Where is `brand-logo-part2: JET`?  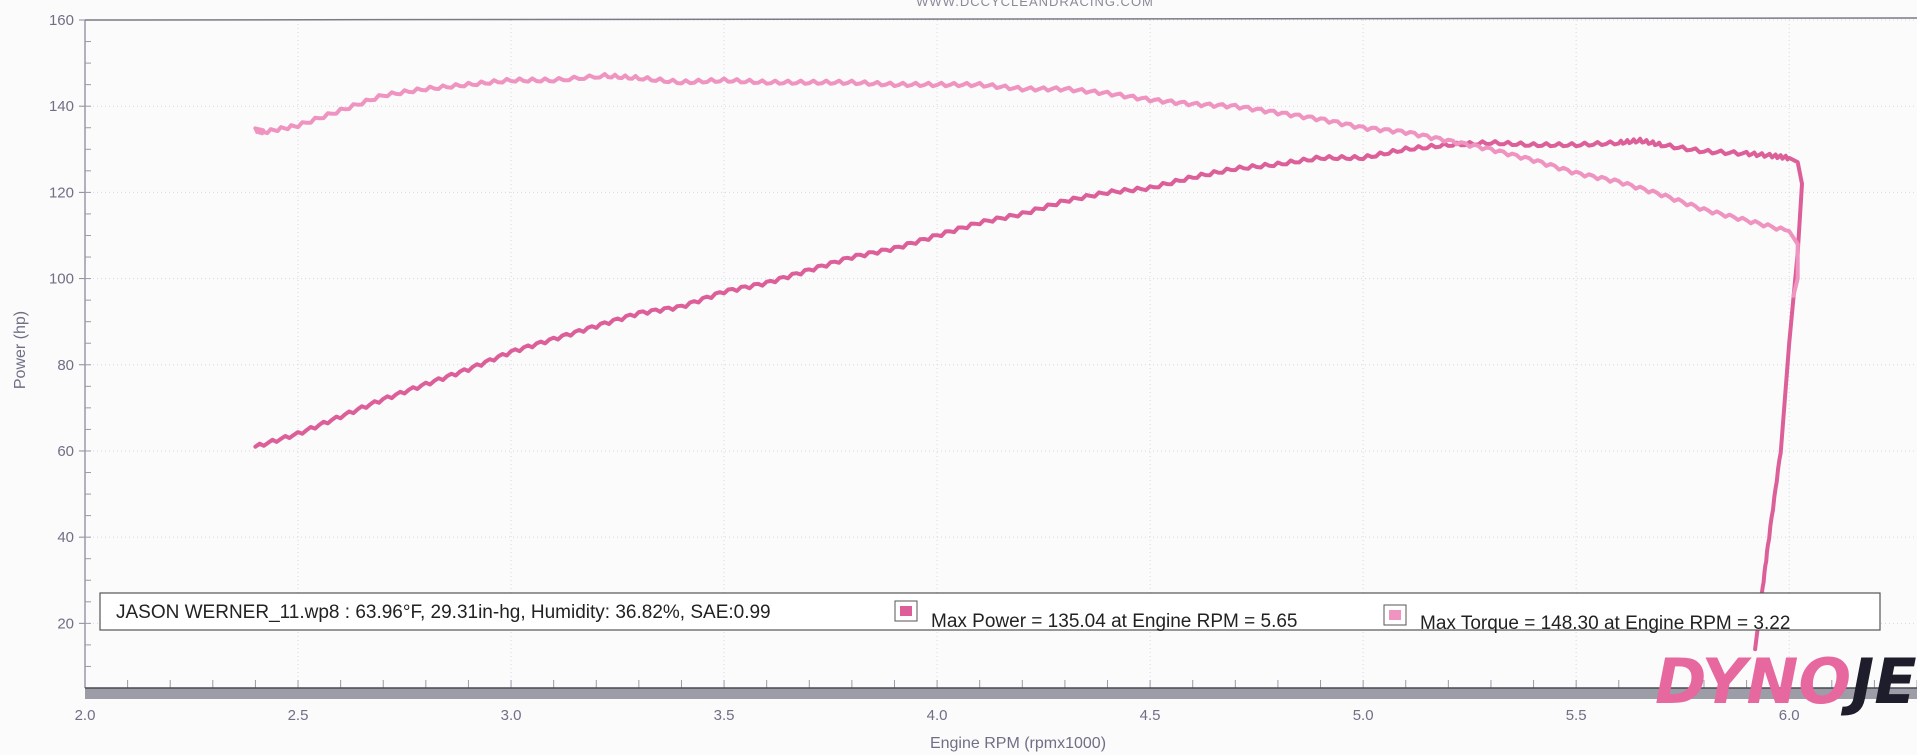 brand-logo-part2: JET is located at coordinates (1878, 681).